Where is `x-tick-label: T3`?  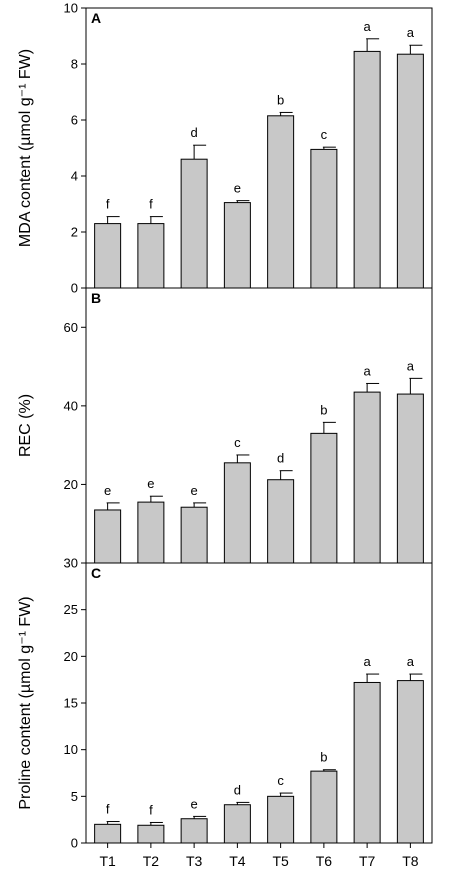
x-tick-label: T3 is located at coordinates (194, 861).